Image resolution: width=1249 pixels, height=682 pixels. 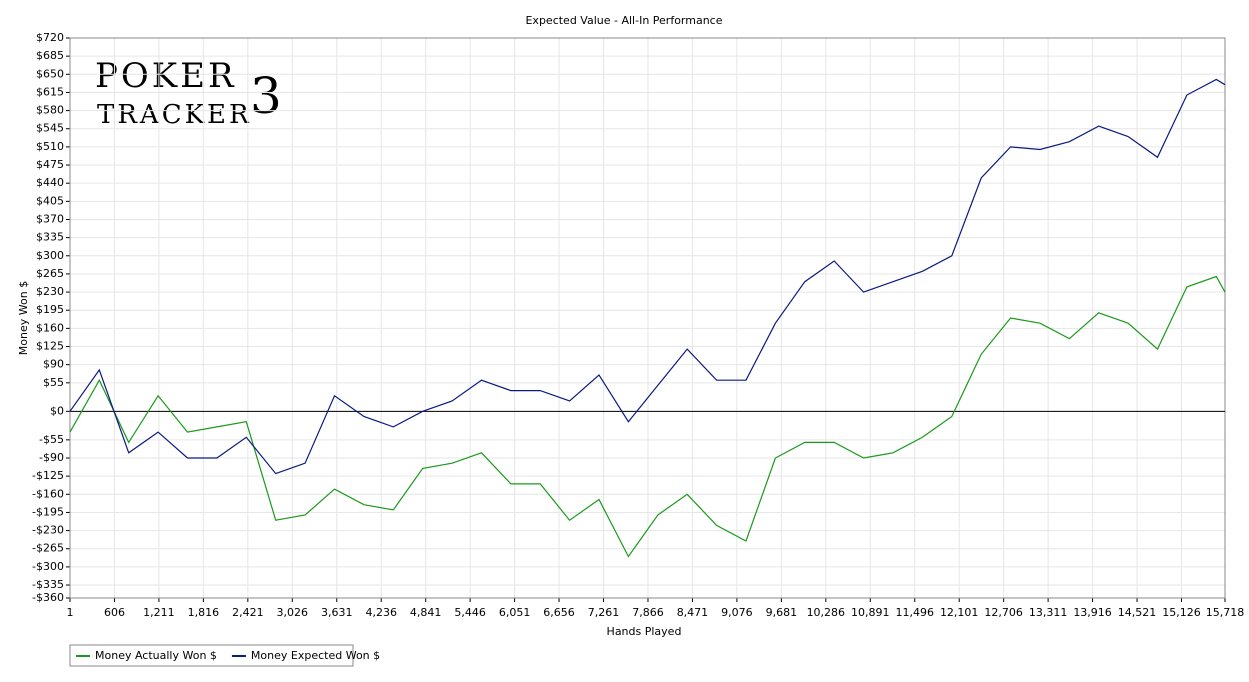 I want to click on y-tick-label: $440, so click(x=50, y=182).